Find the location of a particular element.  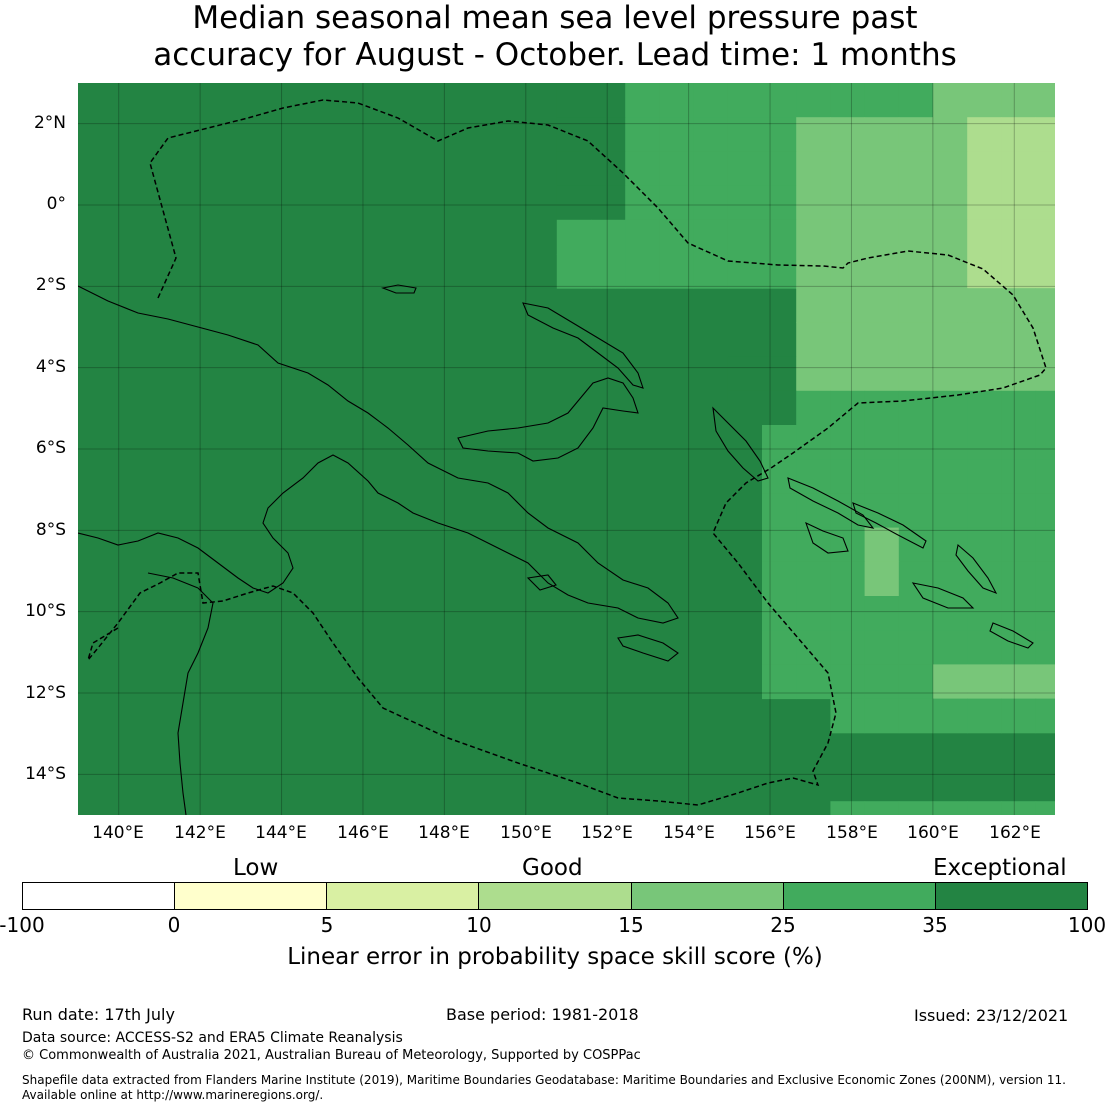

lon-tick: 144°E is located at coordinates (281, 833).